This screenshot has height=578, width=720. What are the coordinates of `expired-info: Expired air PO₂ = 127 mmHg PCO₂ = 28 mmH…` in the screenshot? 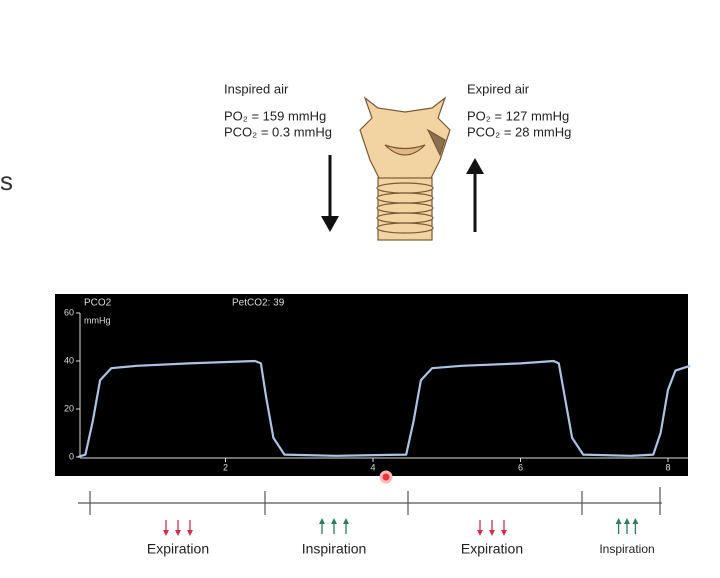 It's located at (519, 110).